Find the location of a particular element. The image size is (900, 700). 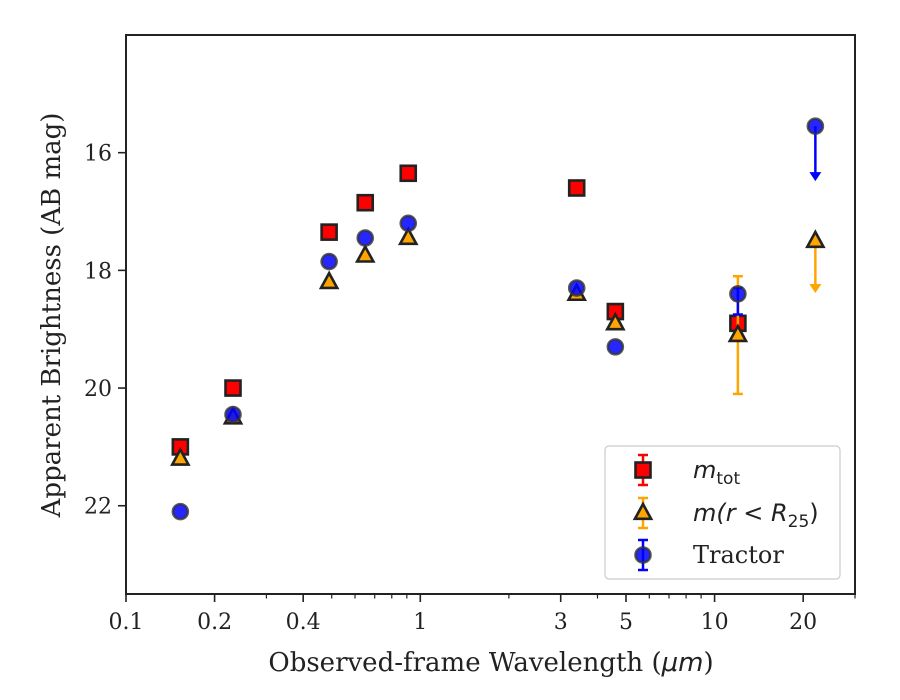

legend-label: m(r < R25) is located at coordinates (756, 515).